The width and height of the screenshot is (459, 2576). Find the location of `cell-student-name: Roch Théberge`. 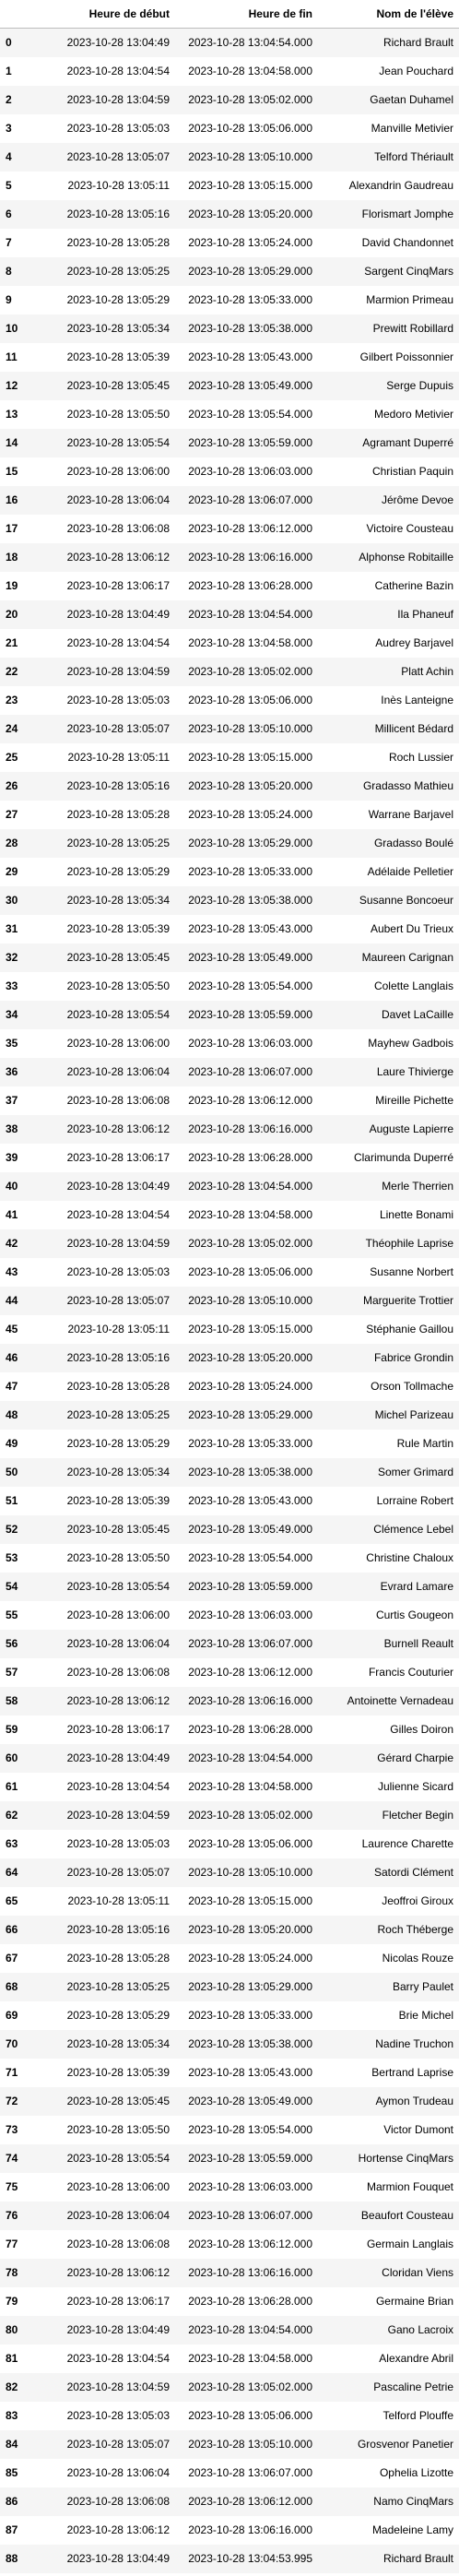

cell-student-name: Roch Théberge is located at coordinates (415, 1929).